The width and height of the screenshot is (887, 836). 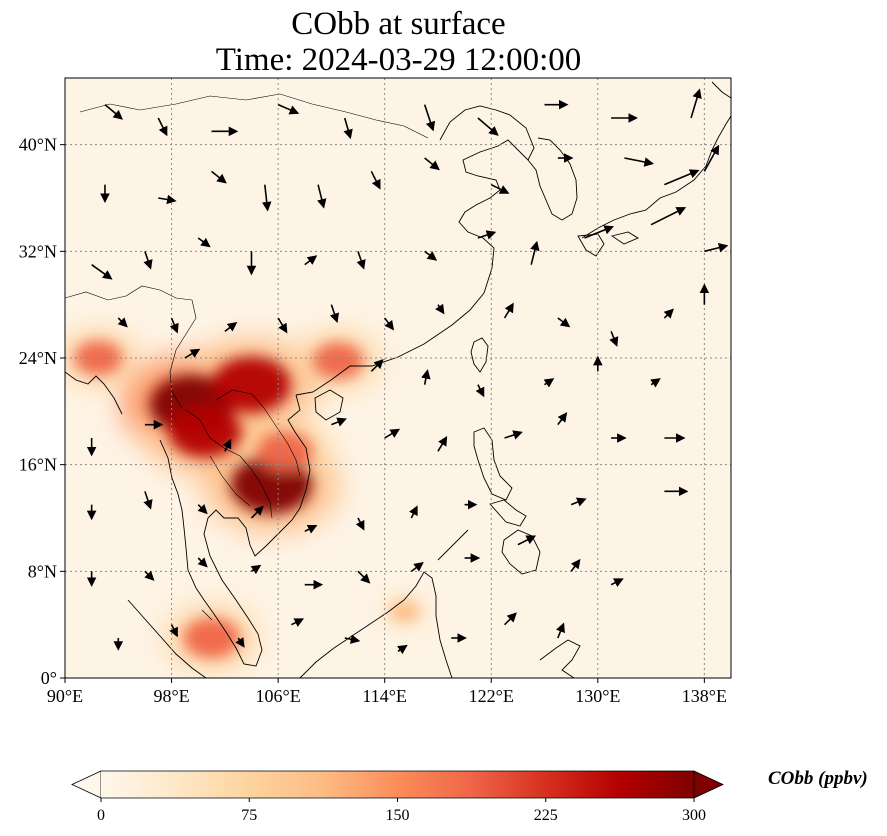 What do you see at coordinates (171, 696) in the screenshot?
I see `lon-tick-label: 98°E` at bounding box center [171, 696].